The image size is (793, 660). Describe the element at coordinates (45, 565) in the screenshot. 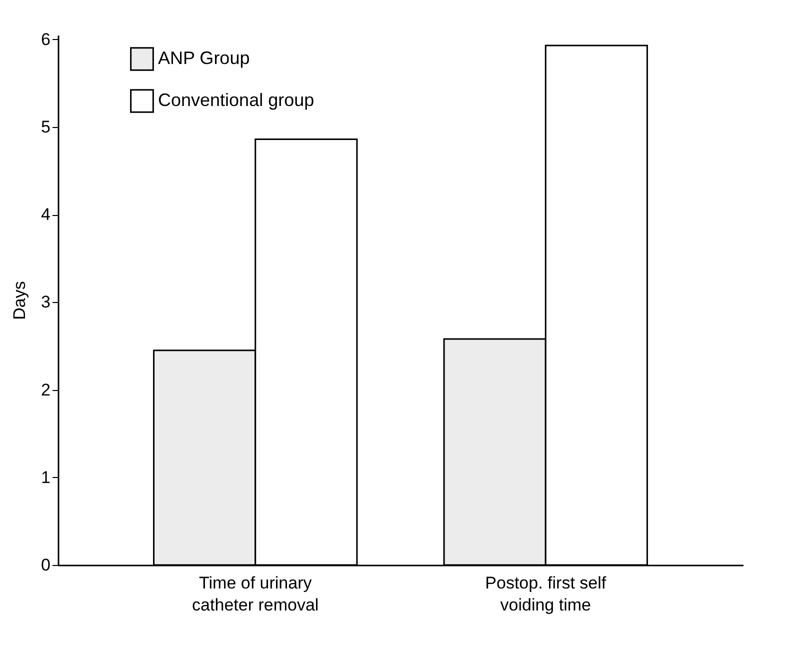

I see `y-tick-label: 0` at that location.